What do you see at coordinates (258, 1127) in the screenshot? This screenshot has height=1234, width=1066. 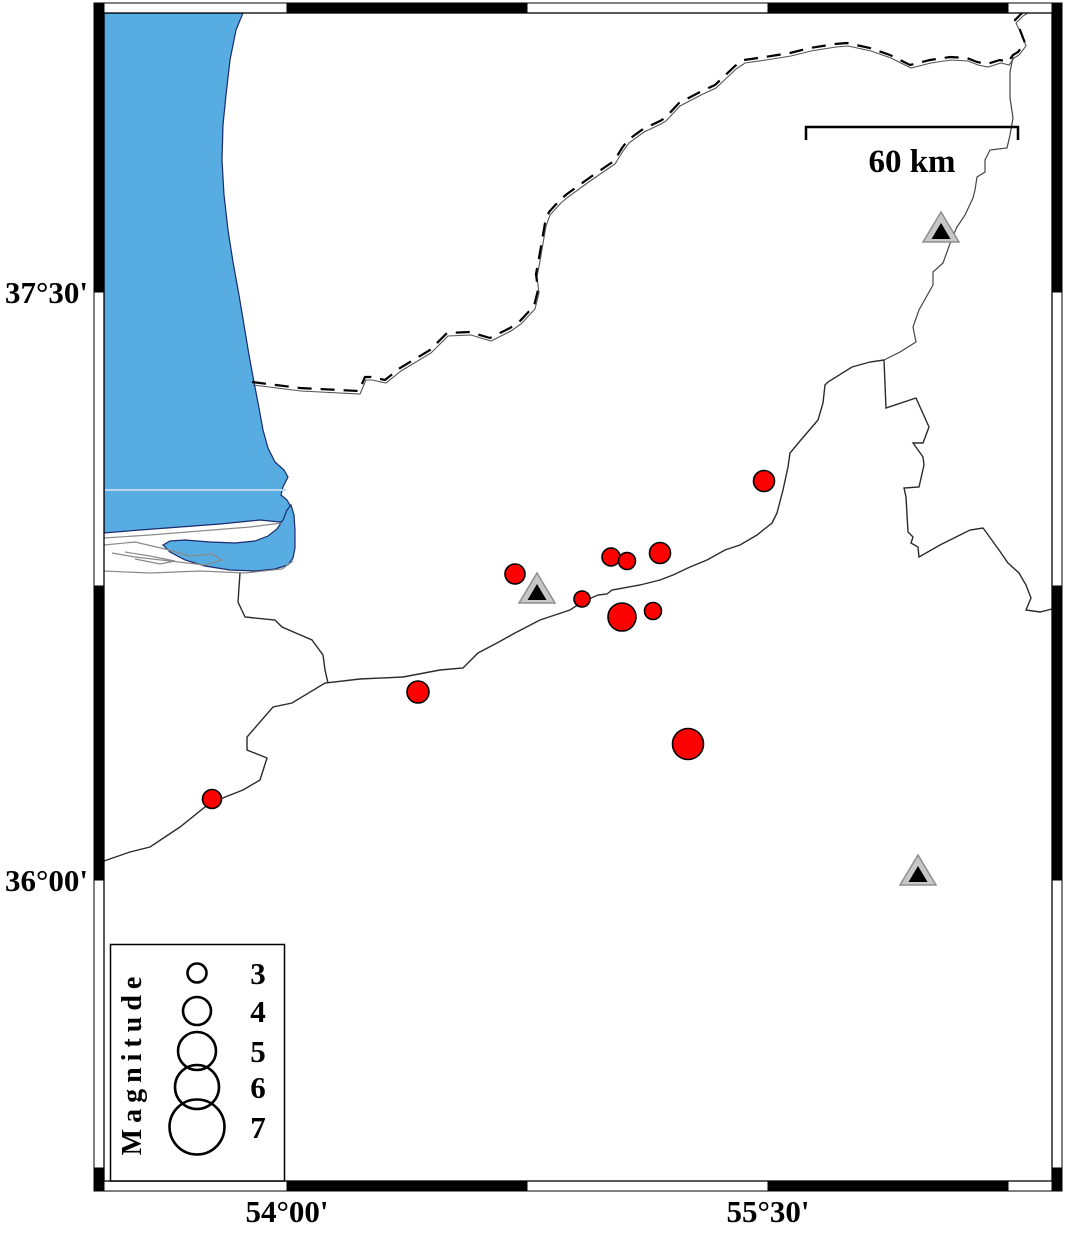 I see `legend-value: 7` at bounding box center [258, 1127].